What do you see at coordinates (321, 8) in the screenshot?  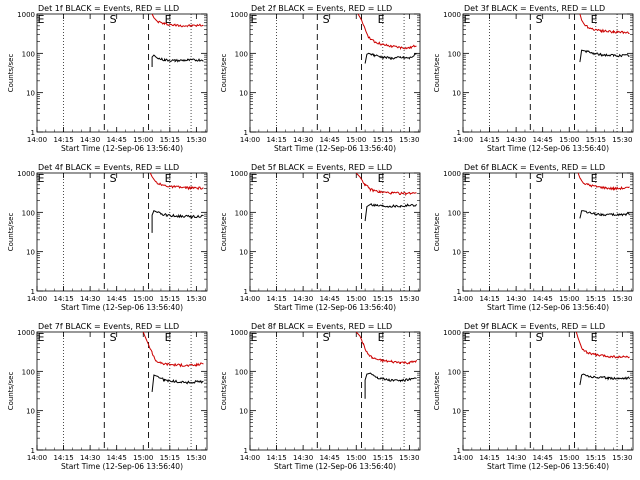 I see `panel-title: Det 2f BLACK = Events, RED = LLD` at bounding box center [321, 8].